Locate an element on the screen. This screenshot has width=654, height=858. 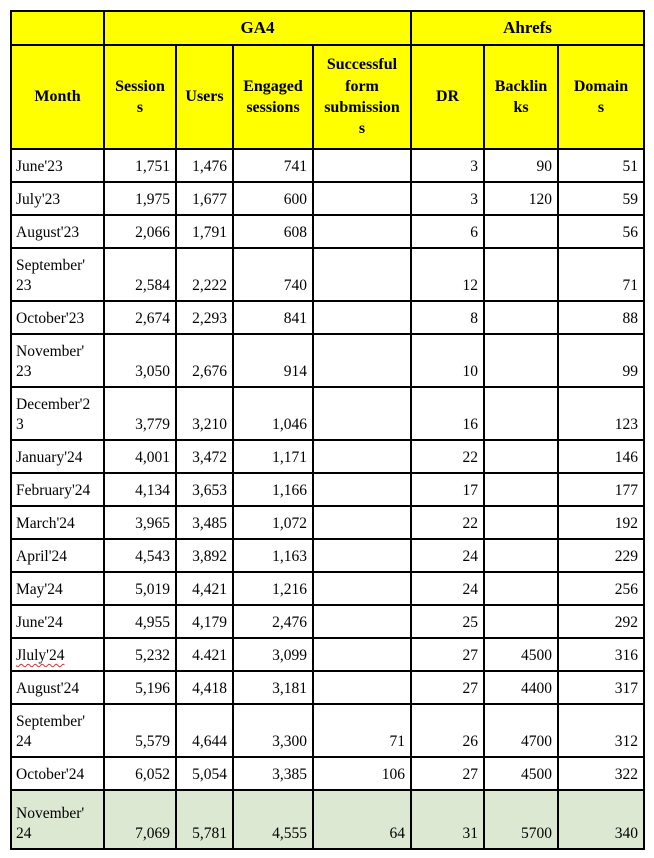
month-label-misspelled: Jluly'24 is located at coordinates (40, 656).